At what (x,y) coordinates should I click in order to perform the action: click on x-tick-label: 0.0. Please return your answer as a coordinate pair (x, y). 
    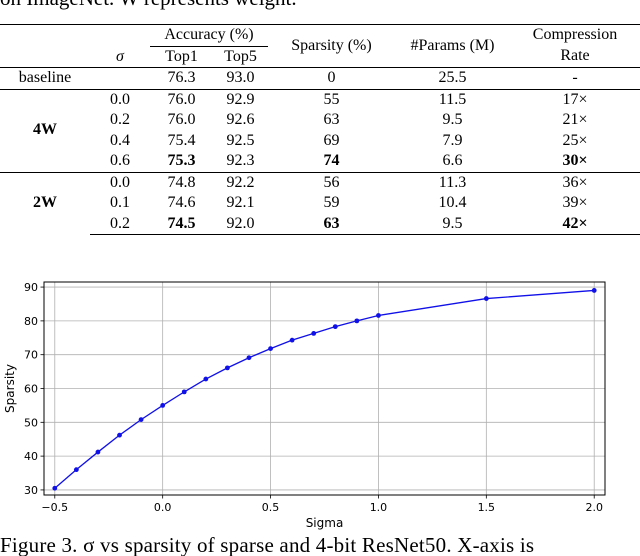
    Looking at the image, I should click on (163, 507).